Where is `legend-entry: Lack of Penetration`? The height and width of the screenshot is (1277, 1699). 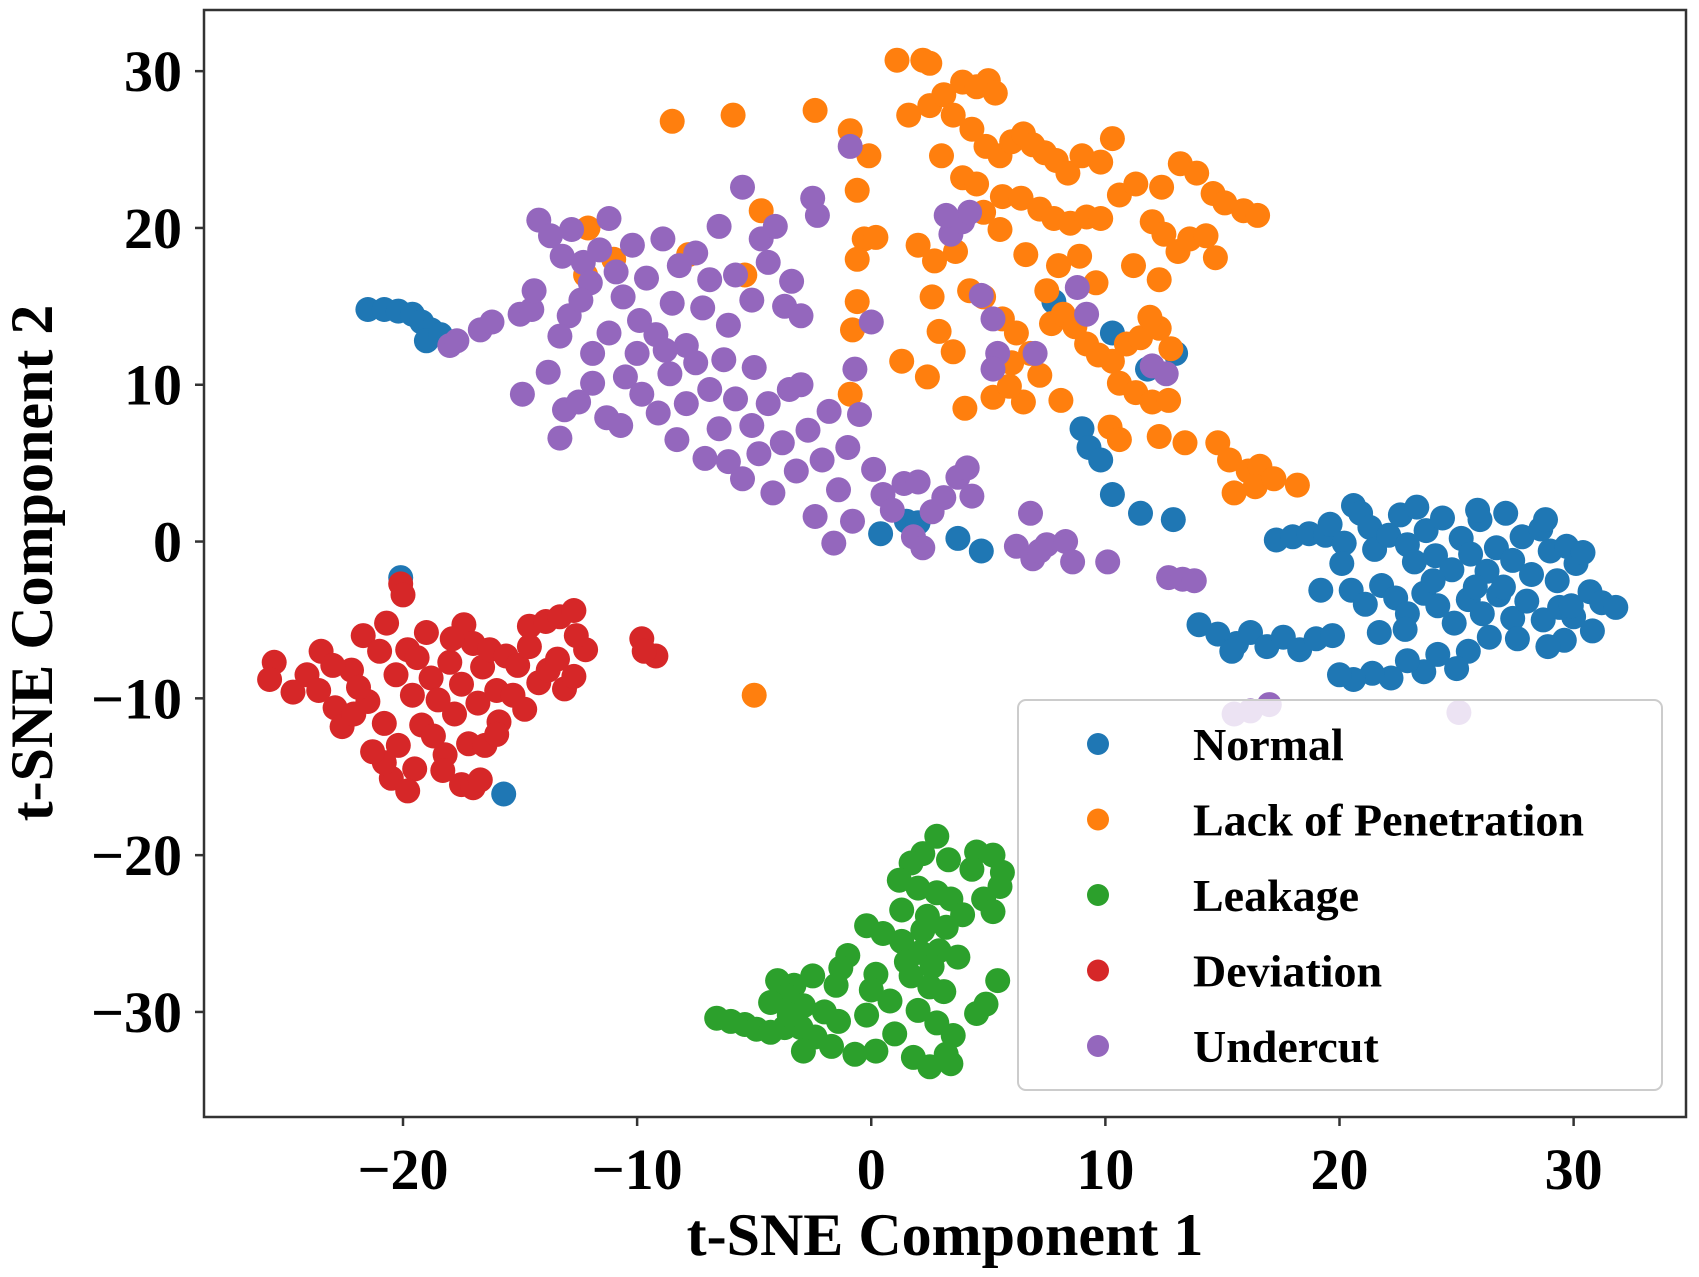 legend-entry: Lack of Penetration is located at coordinates (1335, 820).